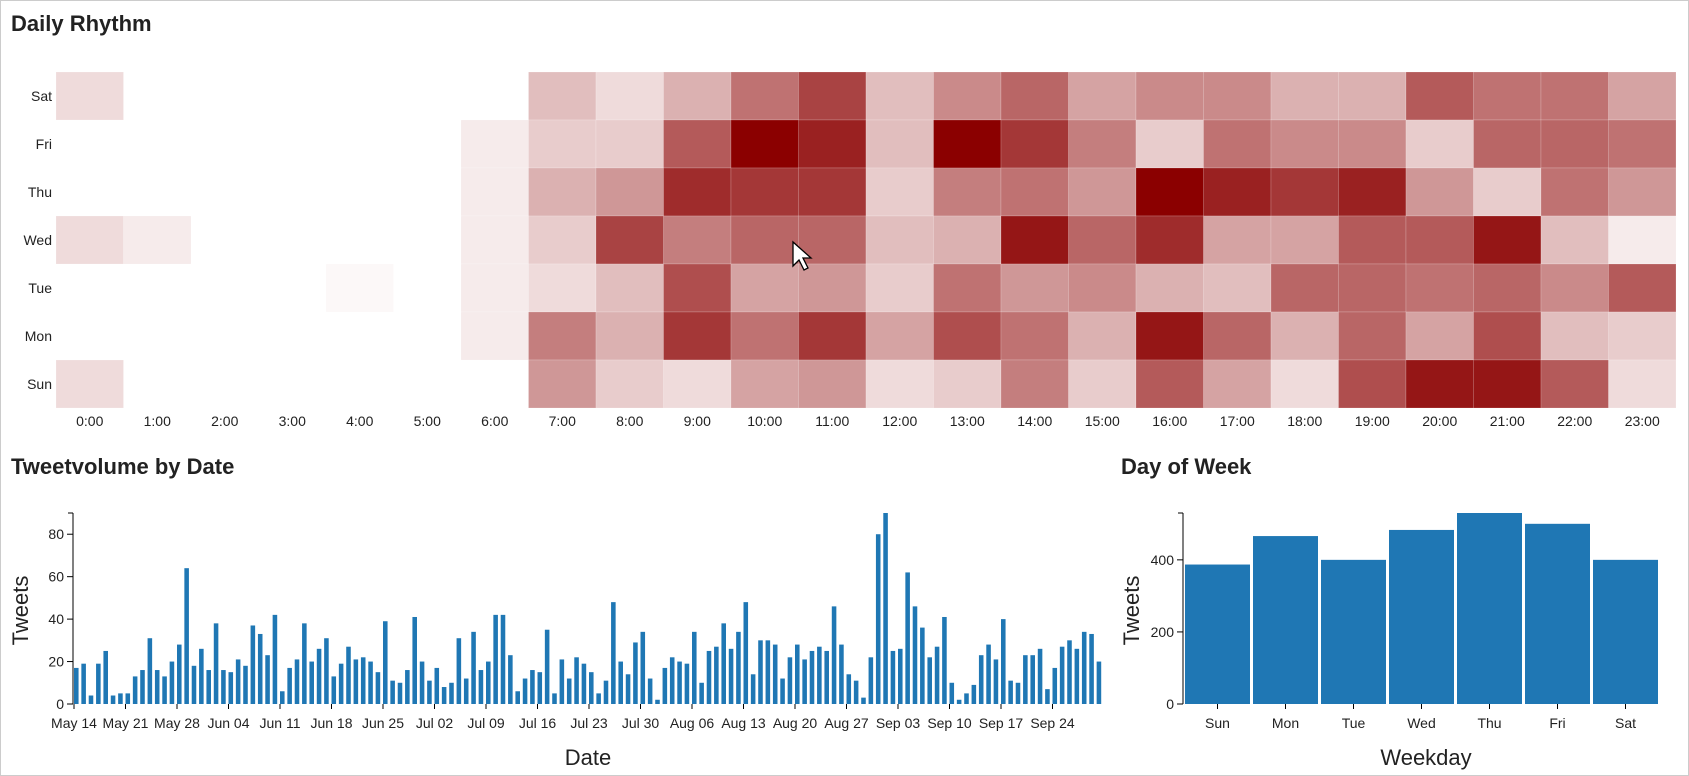 The width and height of the screenshot is (1689, 776). What do you see at coordinates (1489, 608) in the screenshot?
I see `week-bar-thu` at bounding box center [1489, 608].